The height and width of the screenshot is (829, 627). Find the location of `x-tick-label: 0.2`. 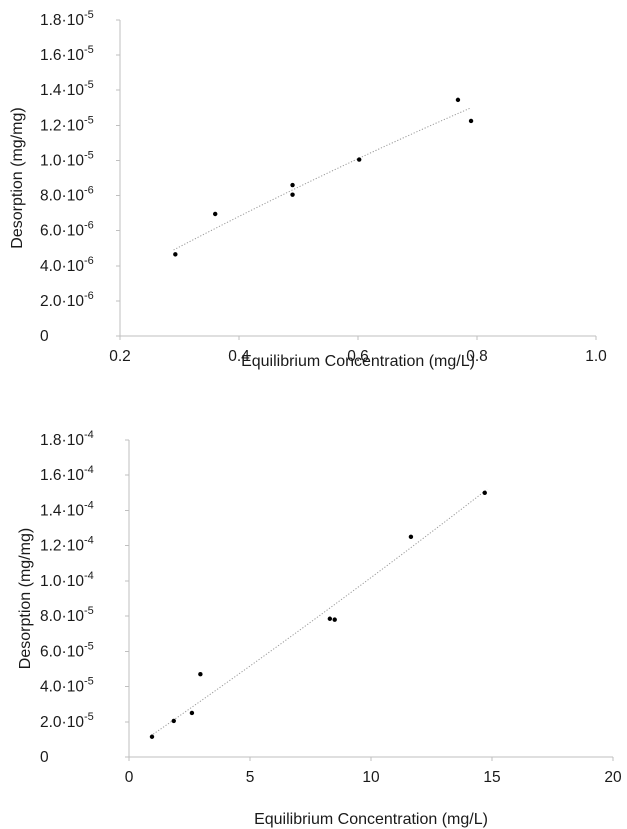

x-tick-label: 0.2 is located at coordinates (120, 356).